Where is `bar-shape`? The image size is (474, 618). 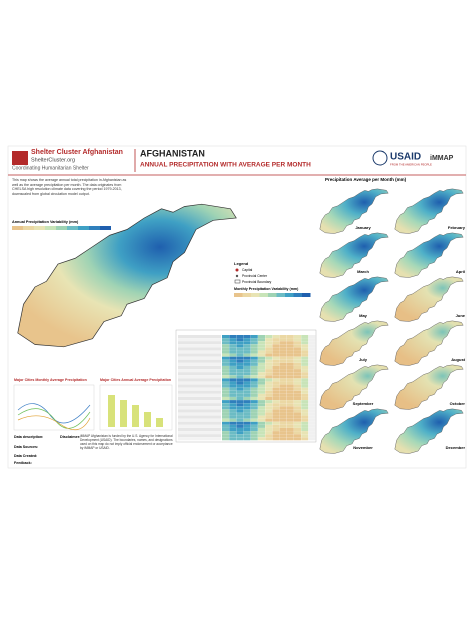 bar-shape is located at coordinates (159, 422).